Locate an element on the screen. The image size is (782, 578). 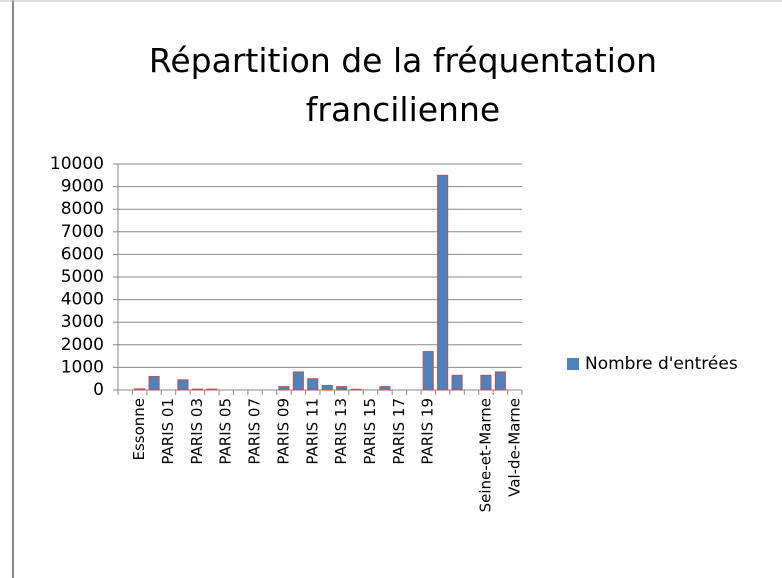
x-tick-label: PARIS 03 is located at coordinates (197, 431).